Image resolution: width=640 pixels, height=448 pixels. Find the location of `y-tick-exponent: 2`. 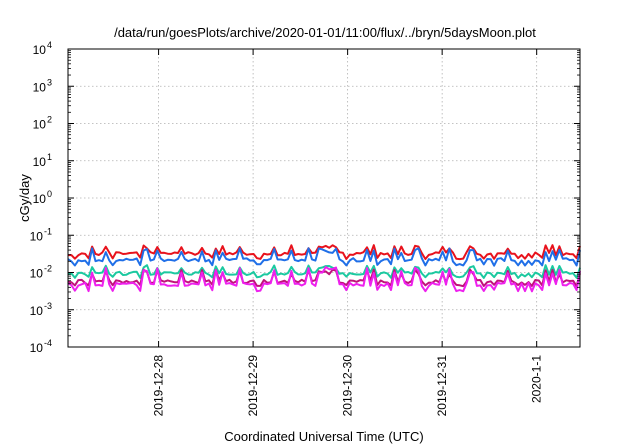

y-tick-exponent: 2 is located at coordinates (49, 120).